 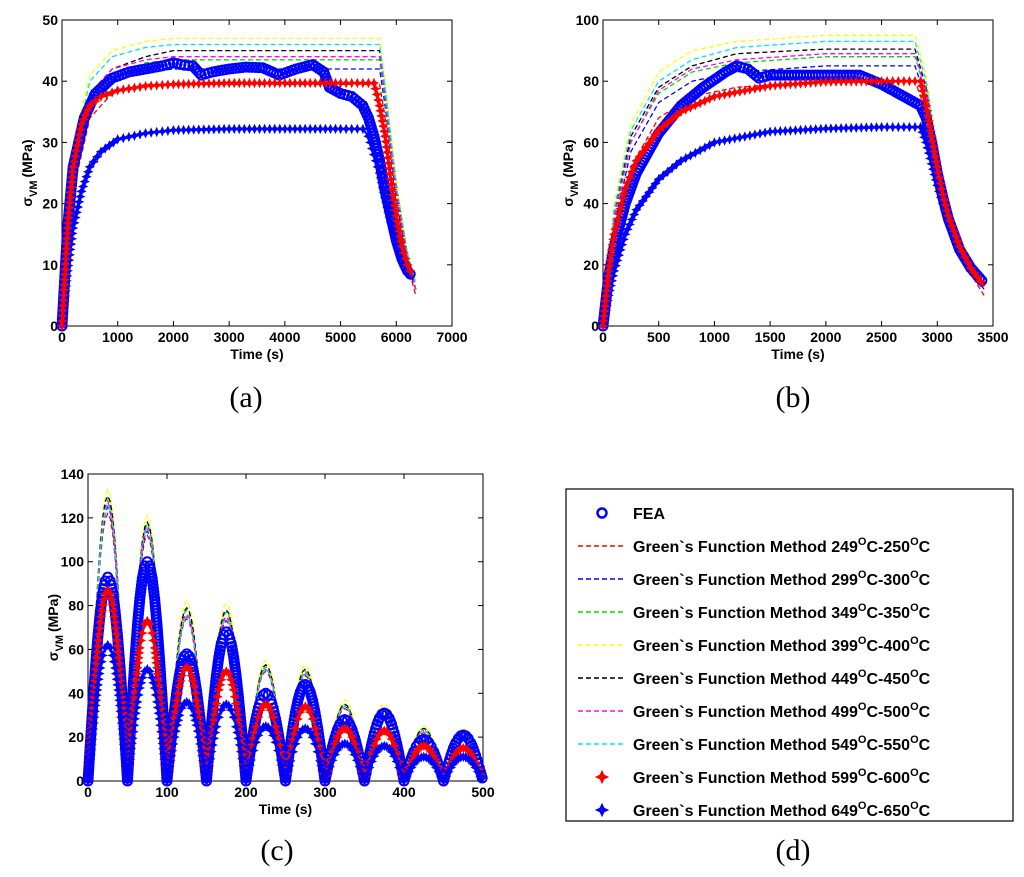 What do you see at coordinates (246, 792) in the screenshot?
I see `x-tick-label: 200` at bounding box center [246, 792].